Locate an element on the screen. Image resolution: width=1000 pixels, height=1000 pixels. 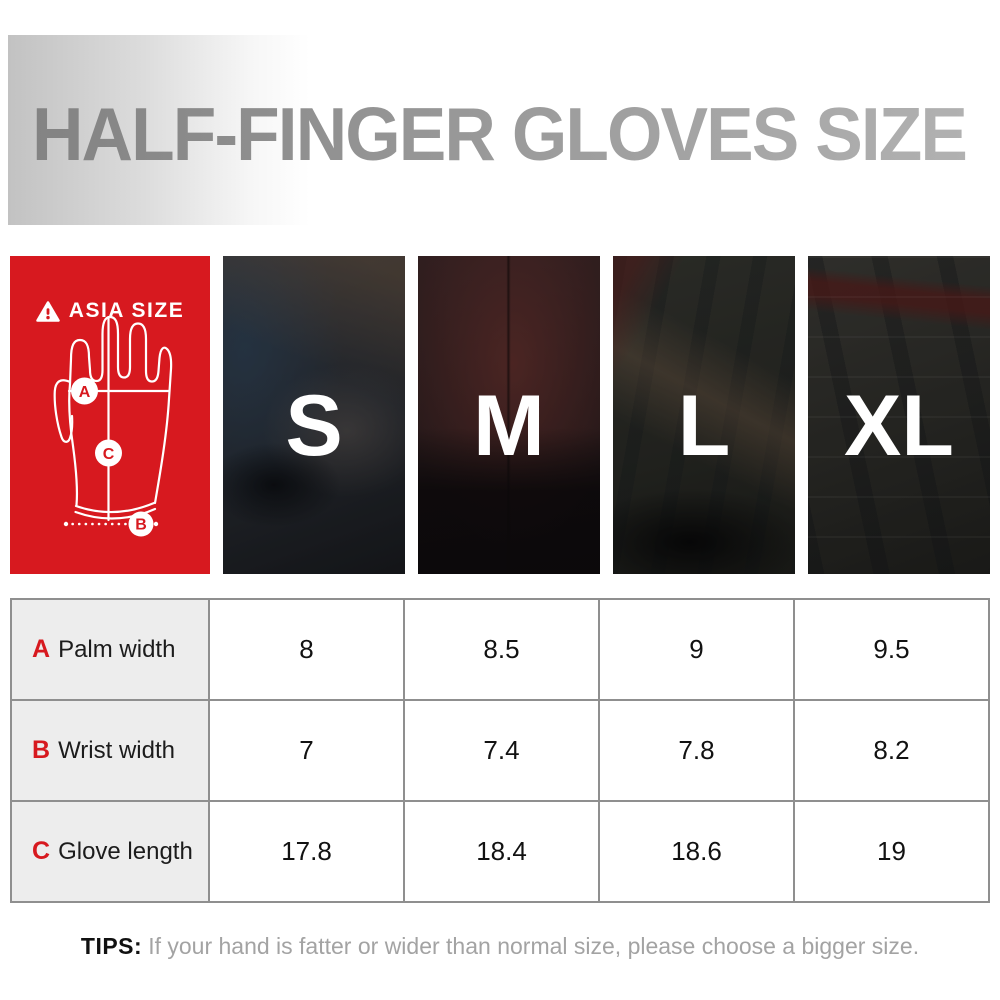
glove-outline is located at coordinates (120, 410).